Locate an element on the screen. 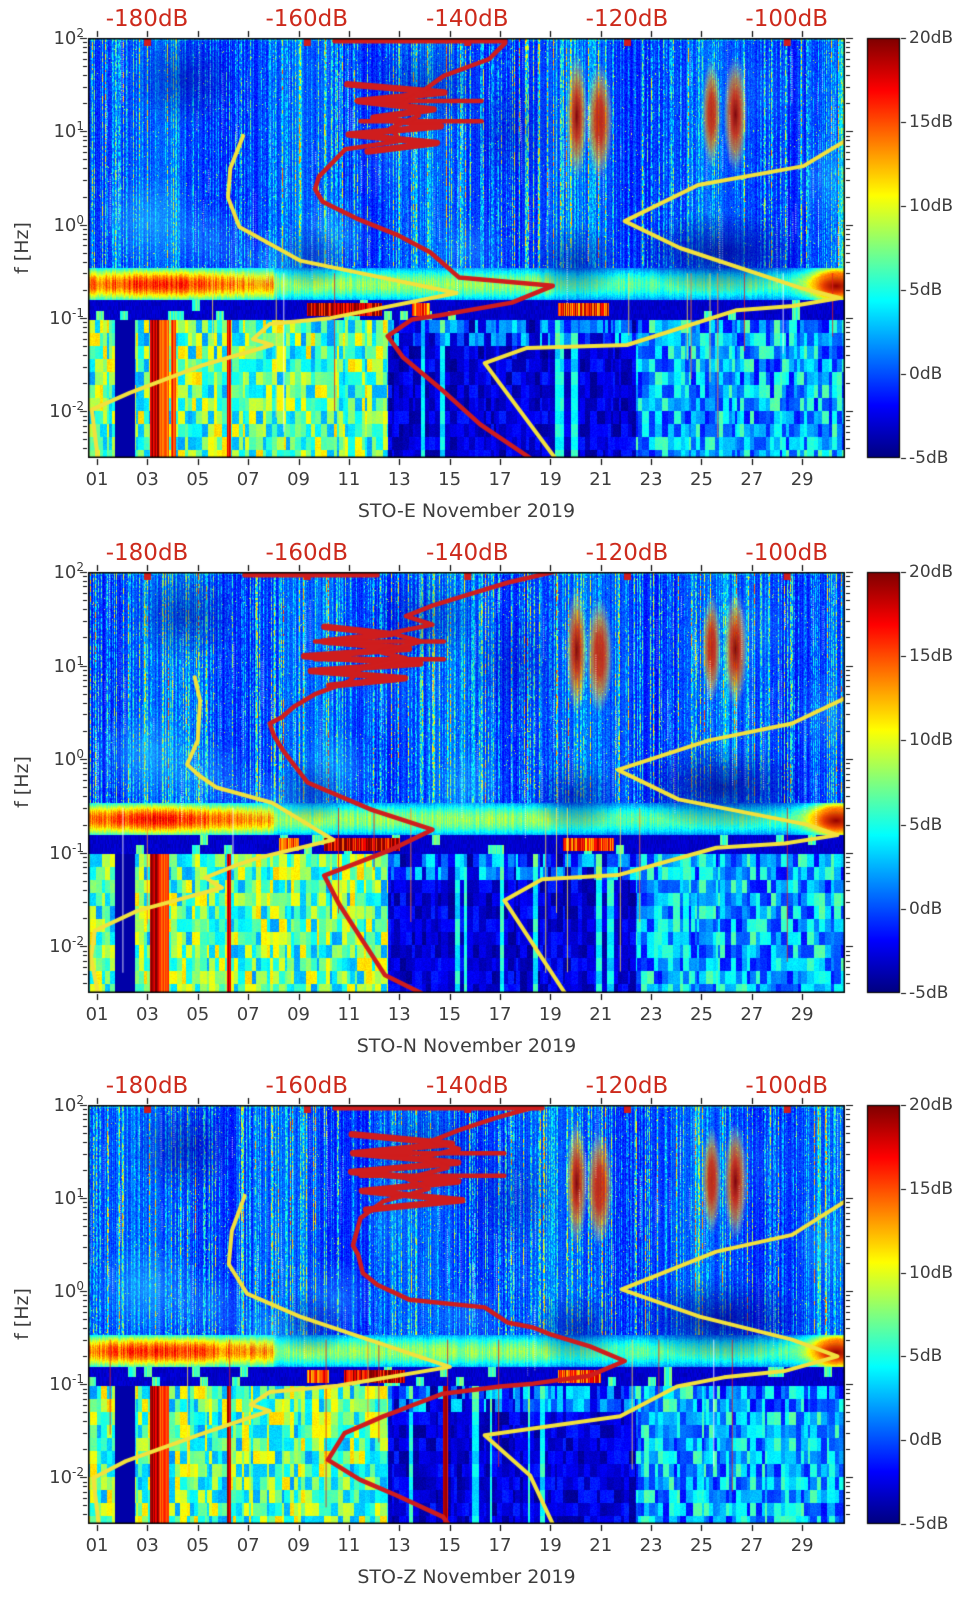 This screenshot has width=962, height=1599. y-axis-label-panel1: f [Hz] is located at coordinates (22, 248).